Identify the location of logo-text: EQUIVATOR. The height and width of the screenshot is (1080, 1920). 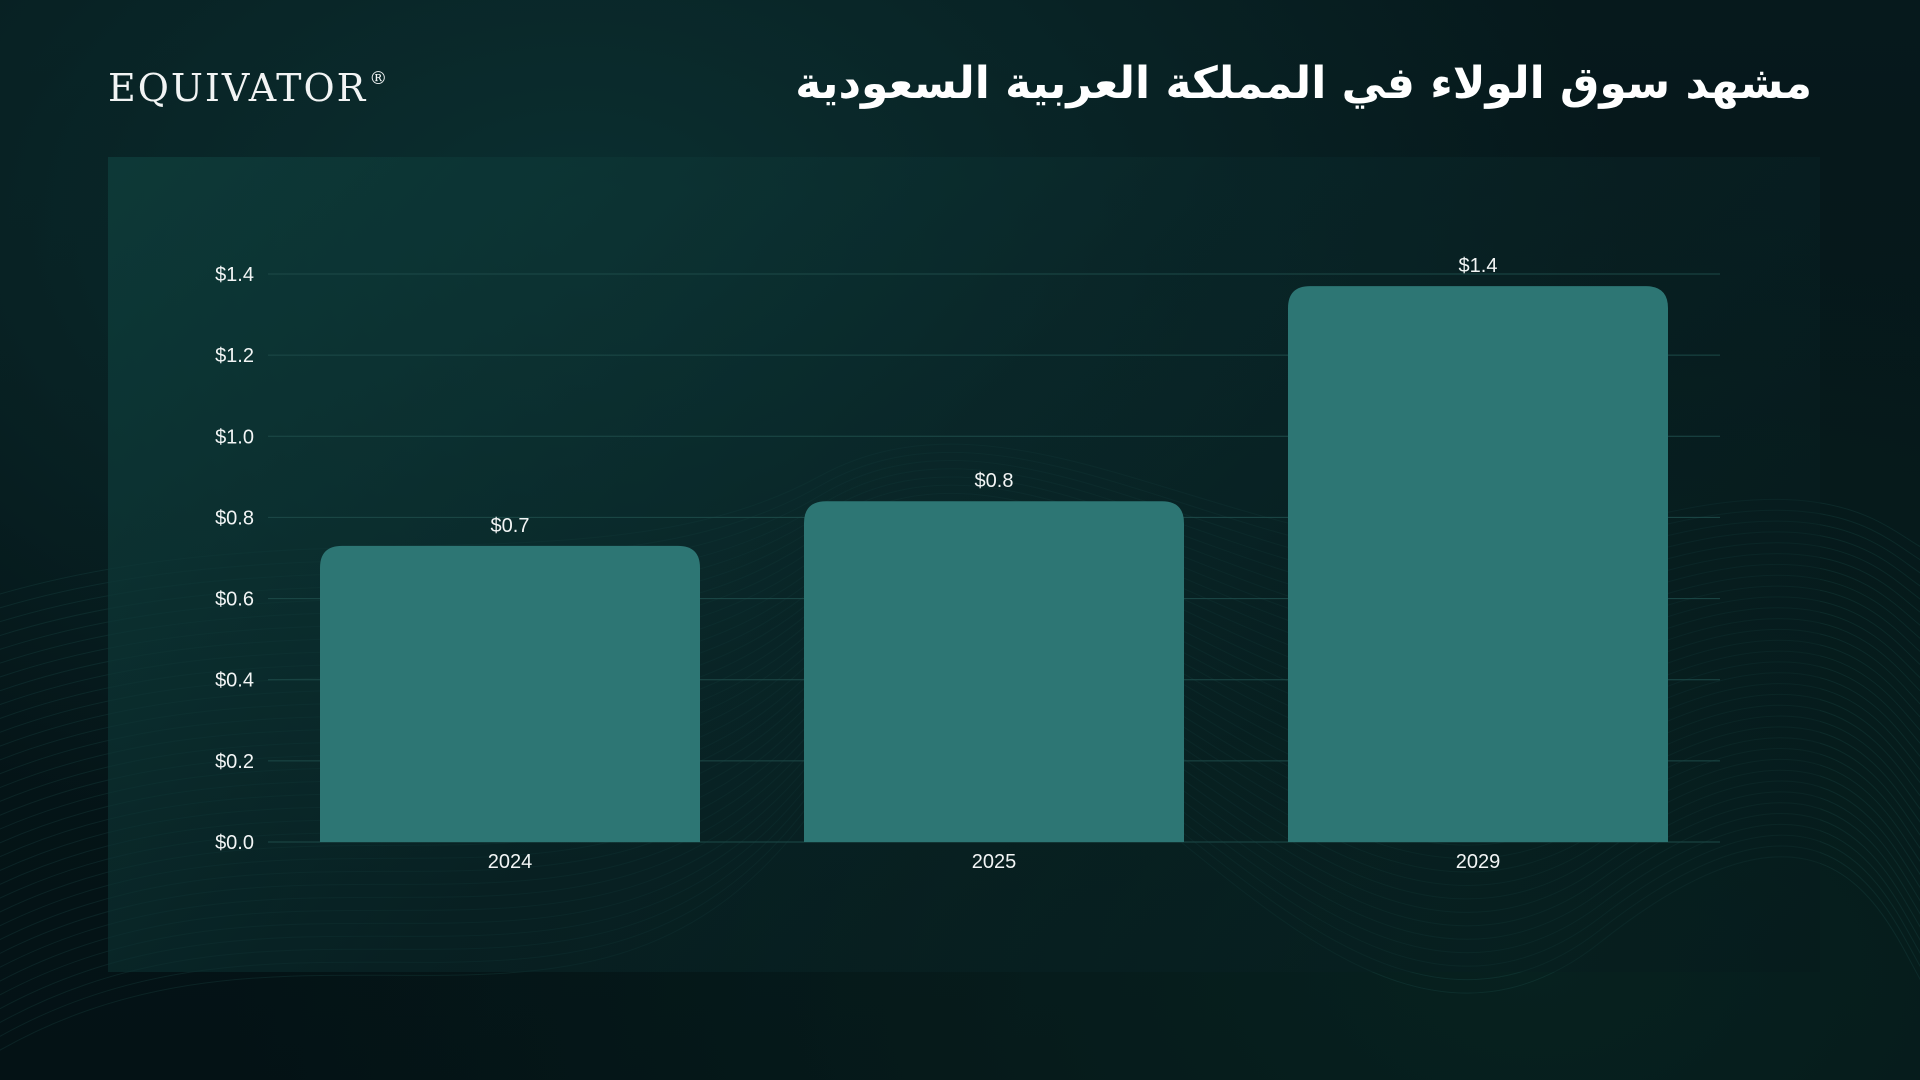
(238, 88).